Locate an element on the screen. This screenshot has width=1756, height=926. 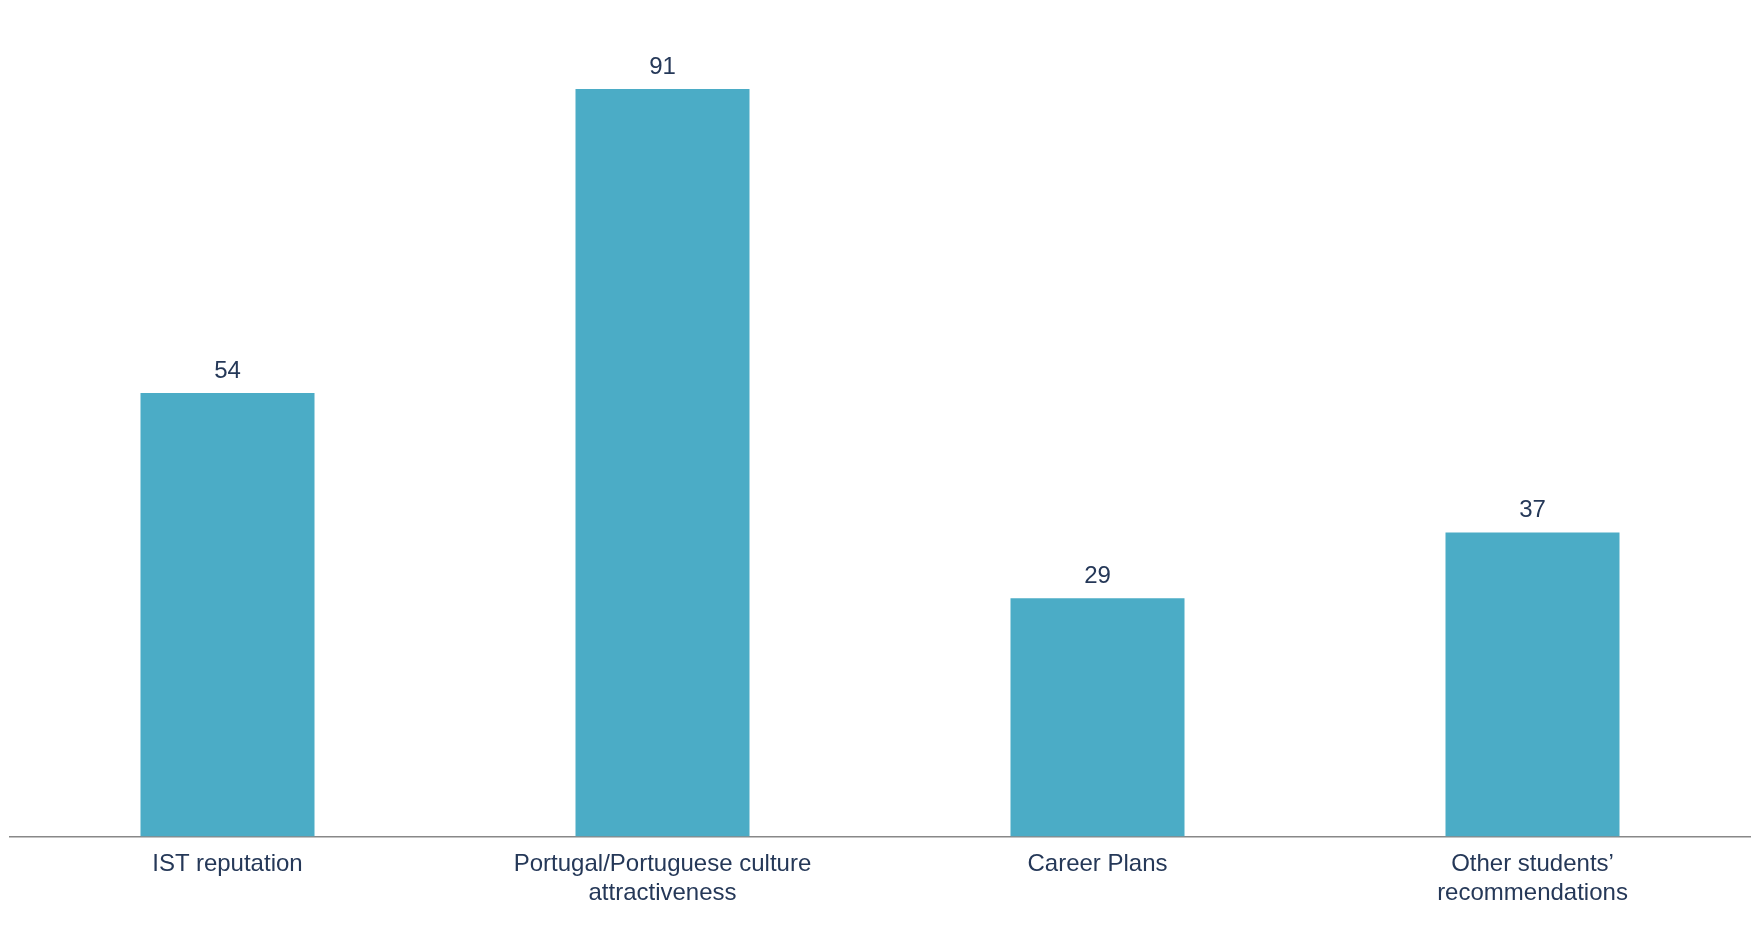
data-label: 29 is located at coordinates (1097, 574).